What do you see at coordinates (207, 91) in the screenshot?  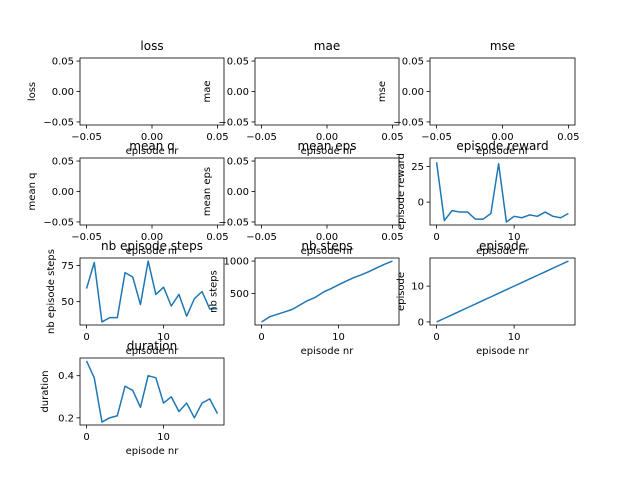 I see `y-axis-label: mae` at bounding box center [207, 91].